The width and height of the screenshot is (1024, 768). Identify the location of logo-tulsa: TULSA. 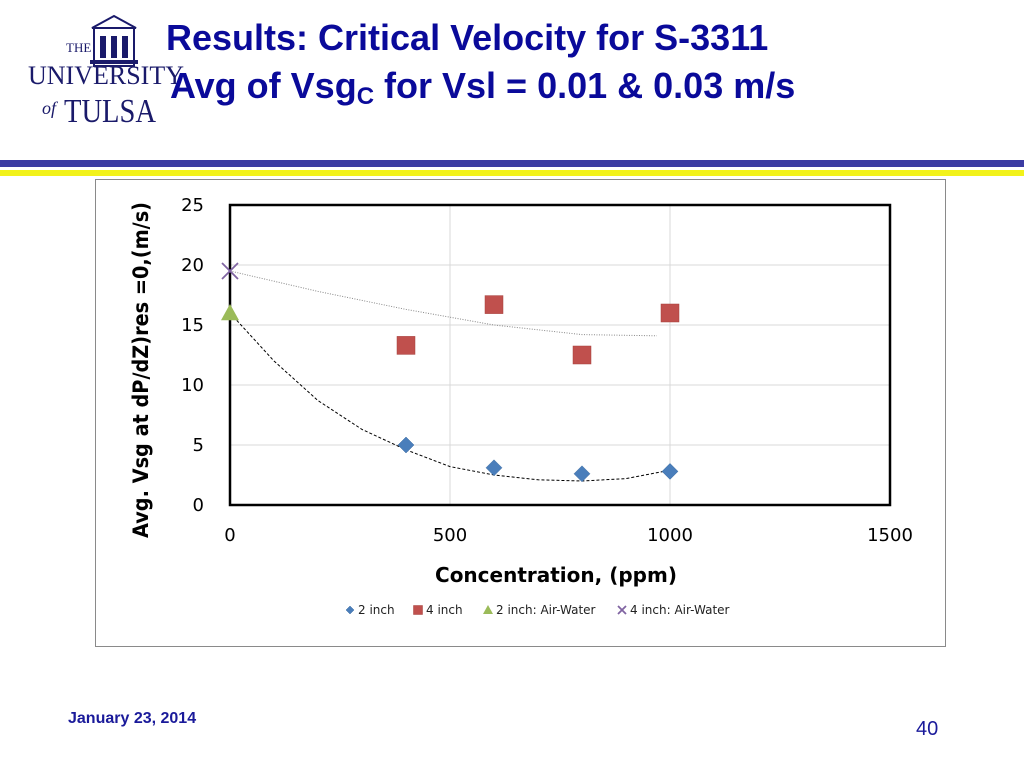
(110, 111).